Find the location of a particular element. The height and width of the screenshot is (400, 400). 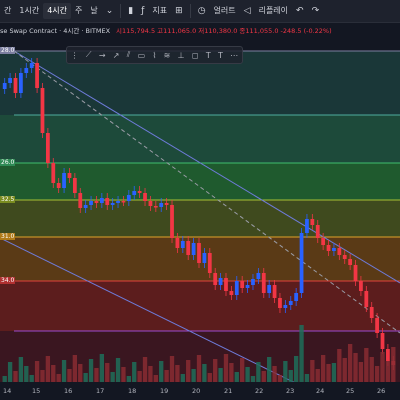

undo-icon: ↶ is located at coordinates (300, 11).